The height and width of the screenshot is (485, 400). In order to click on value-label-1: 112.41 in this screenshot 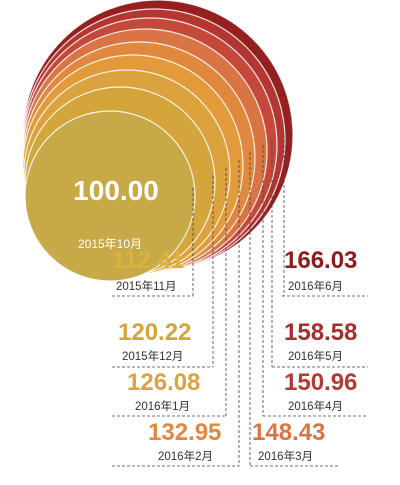, I will do `click(148, 260)`.